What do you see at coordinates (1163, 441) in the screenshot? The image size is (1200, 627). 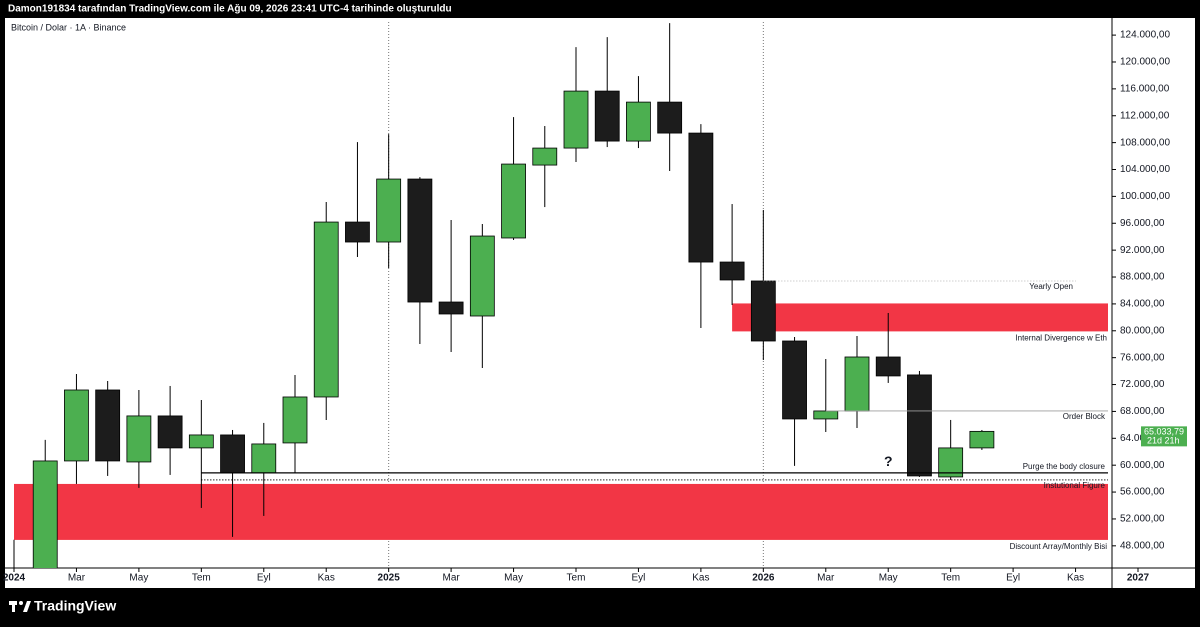 I see `last-price-countdown: 21d 21h` at bounding box center [1163, 441].